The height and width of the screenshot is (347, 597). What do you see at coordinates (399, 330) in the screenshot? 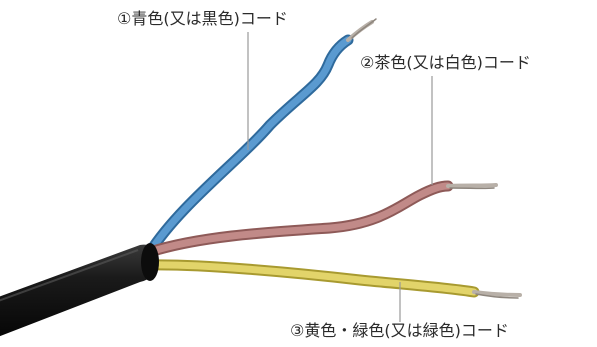
I see `yellow-wire-label: ③黄色・緑色(又は緑色)コード` at bounding box center [399, 330].